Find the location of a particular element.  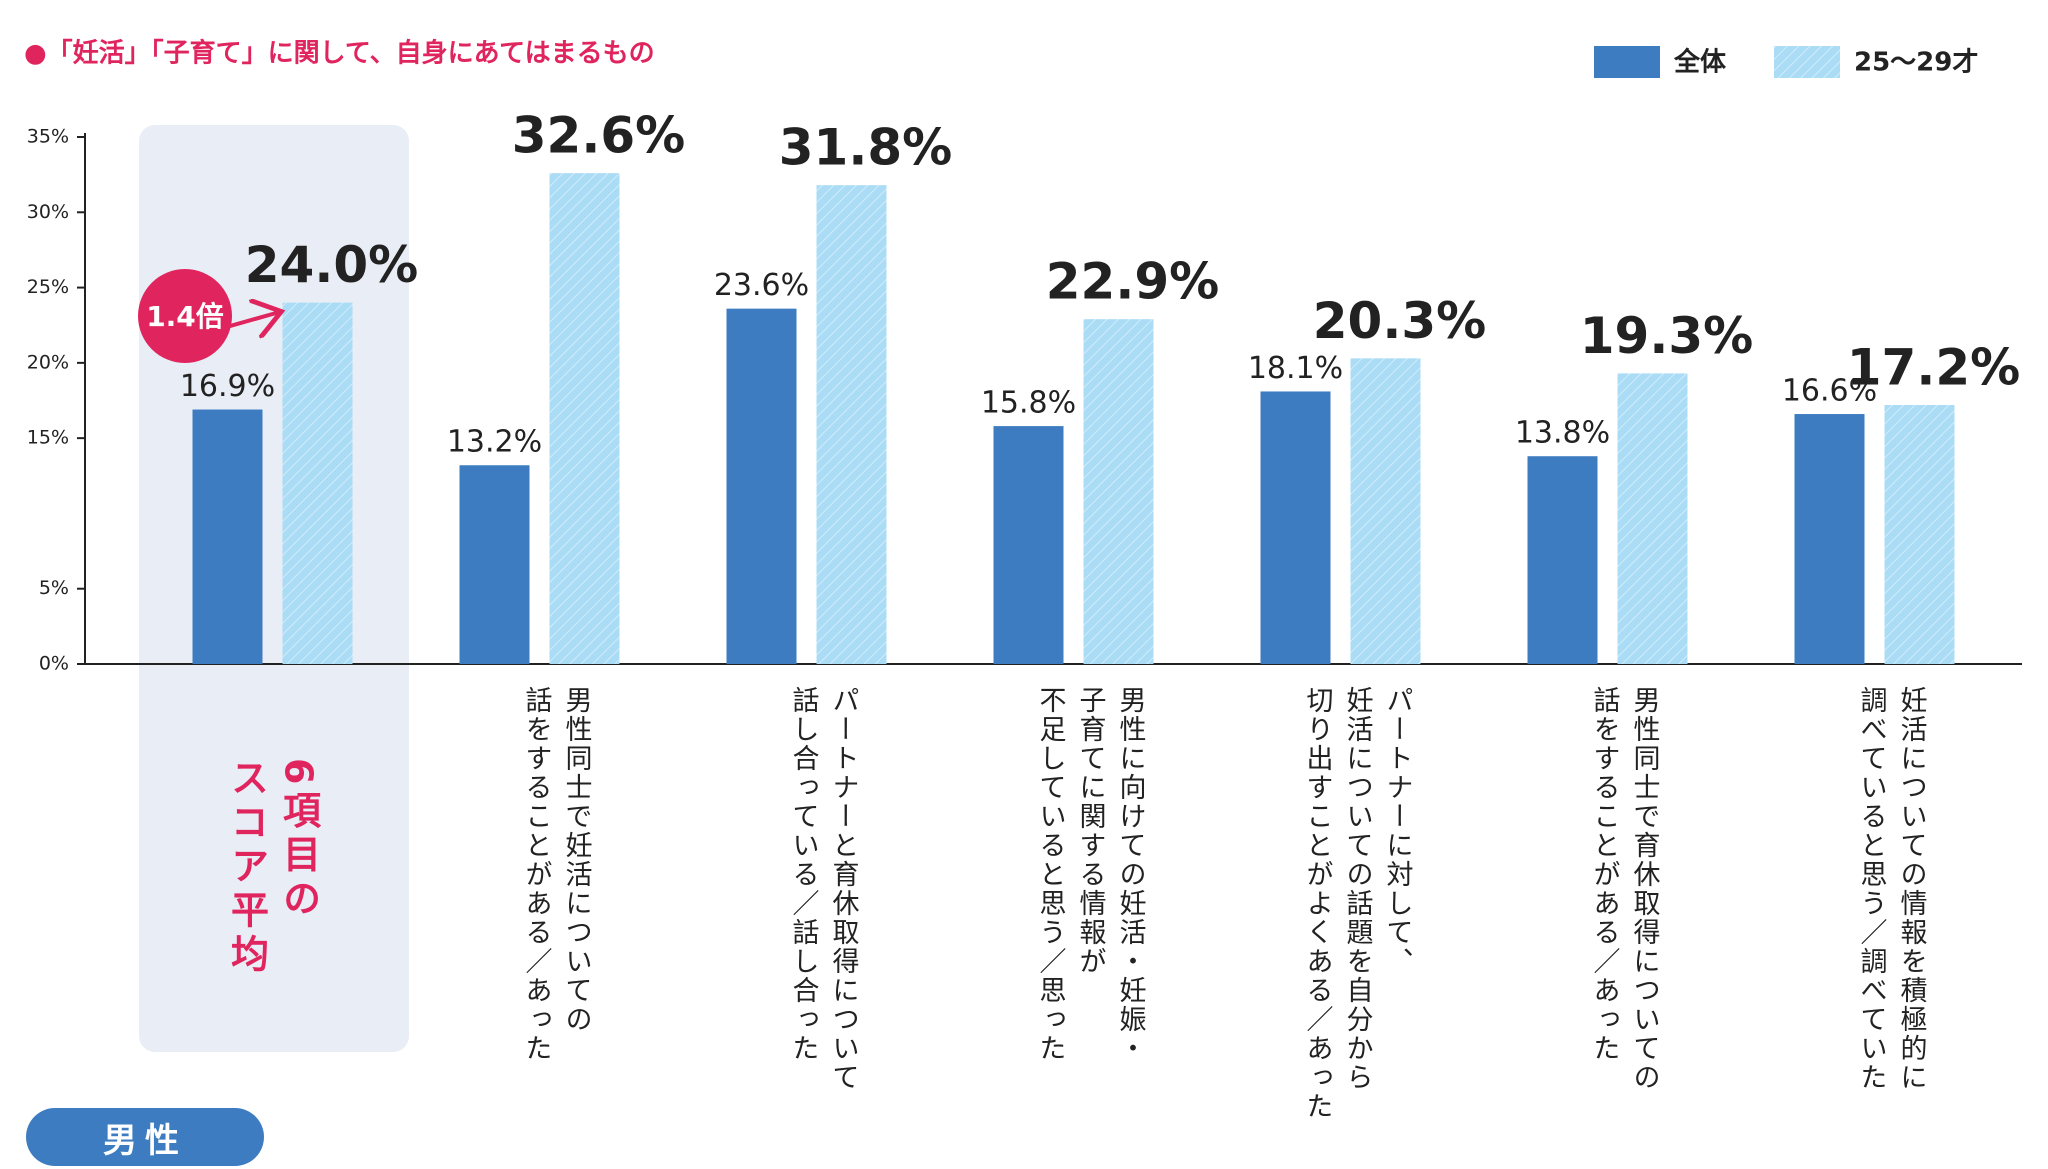

value-label: 16.6% is located at coordinates (1829, 391).